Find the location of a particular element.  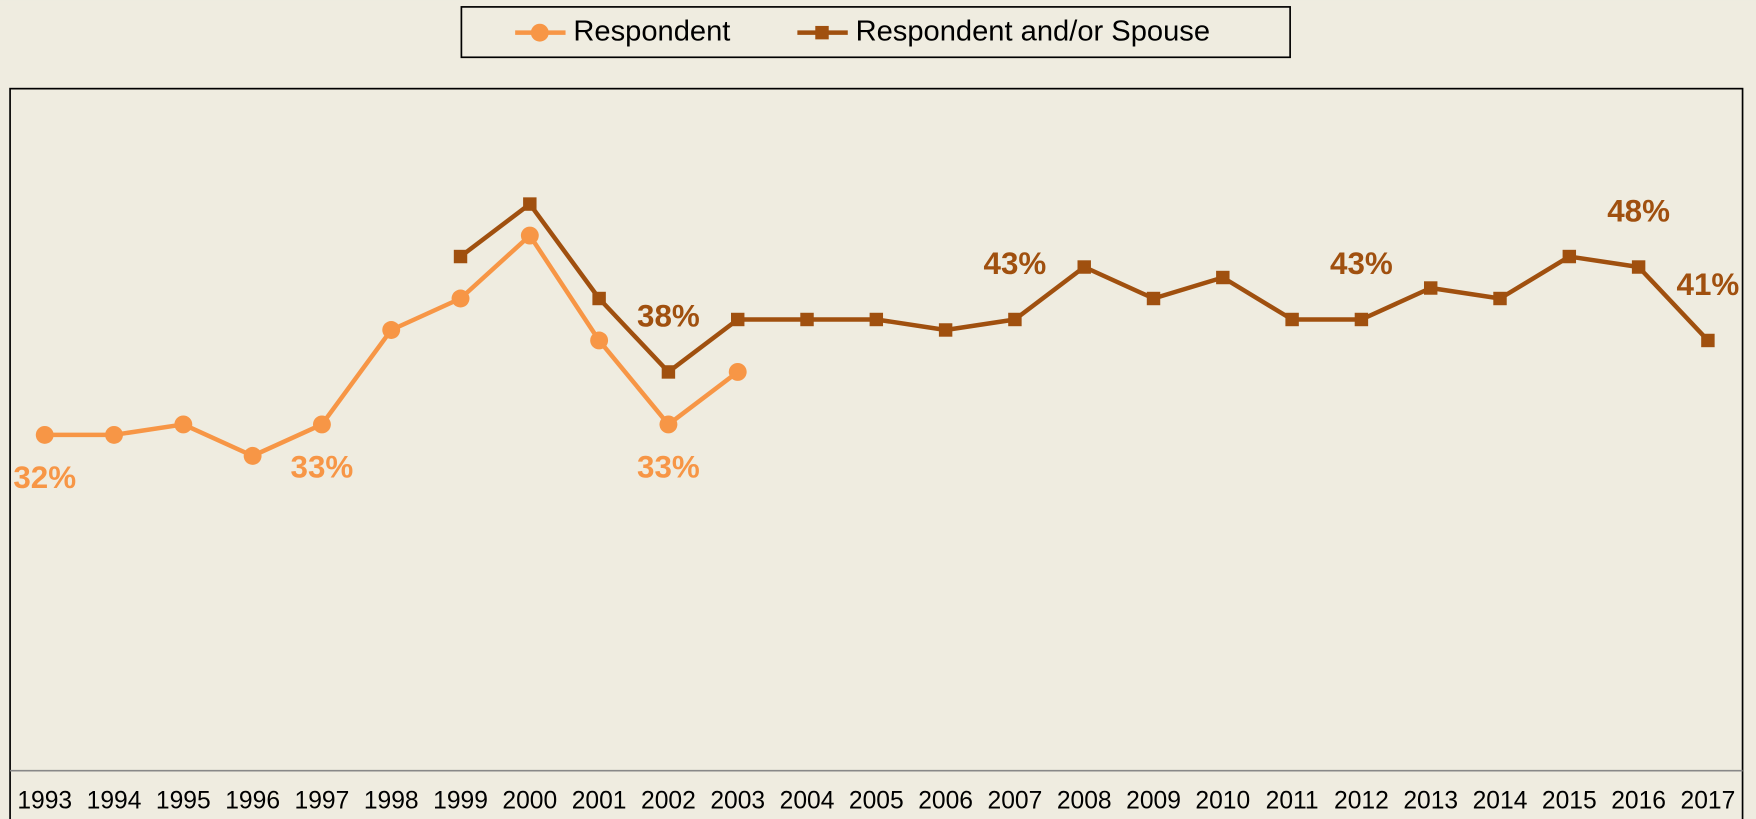

x-tick-label: 2013 is located at coordinates (1430, 801).